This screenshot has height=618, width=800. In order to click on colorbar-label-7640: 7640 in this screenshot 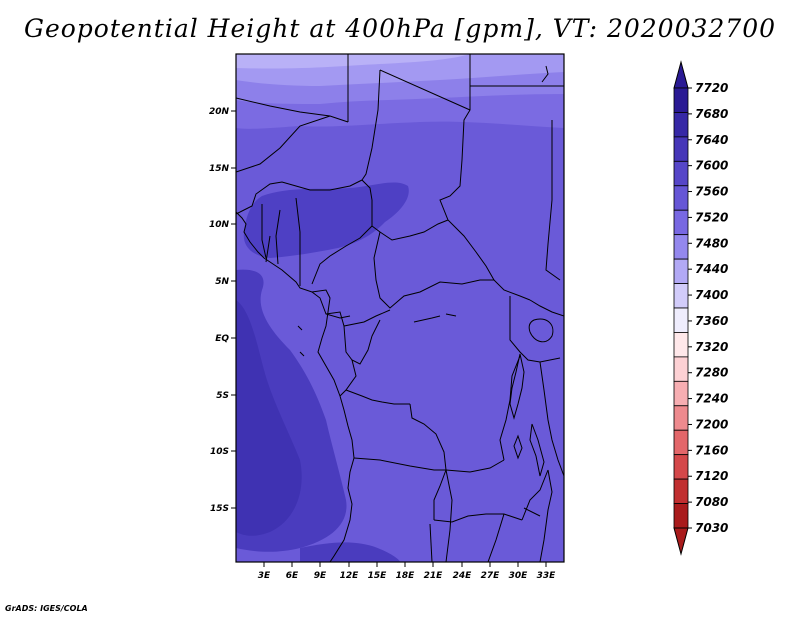, I will do `click(711, 140)`.